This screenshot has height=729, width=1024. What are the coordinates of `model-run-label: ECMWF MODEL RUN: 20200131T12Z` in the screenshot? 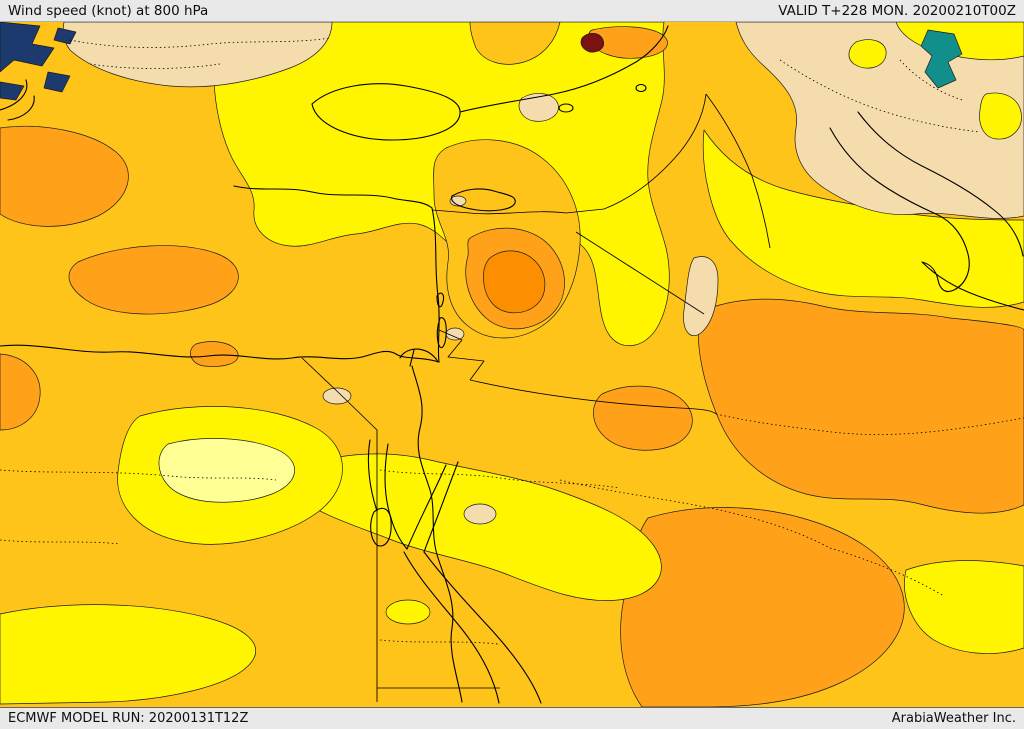 It's located at (128, 718).